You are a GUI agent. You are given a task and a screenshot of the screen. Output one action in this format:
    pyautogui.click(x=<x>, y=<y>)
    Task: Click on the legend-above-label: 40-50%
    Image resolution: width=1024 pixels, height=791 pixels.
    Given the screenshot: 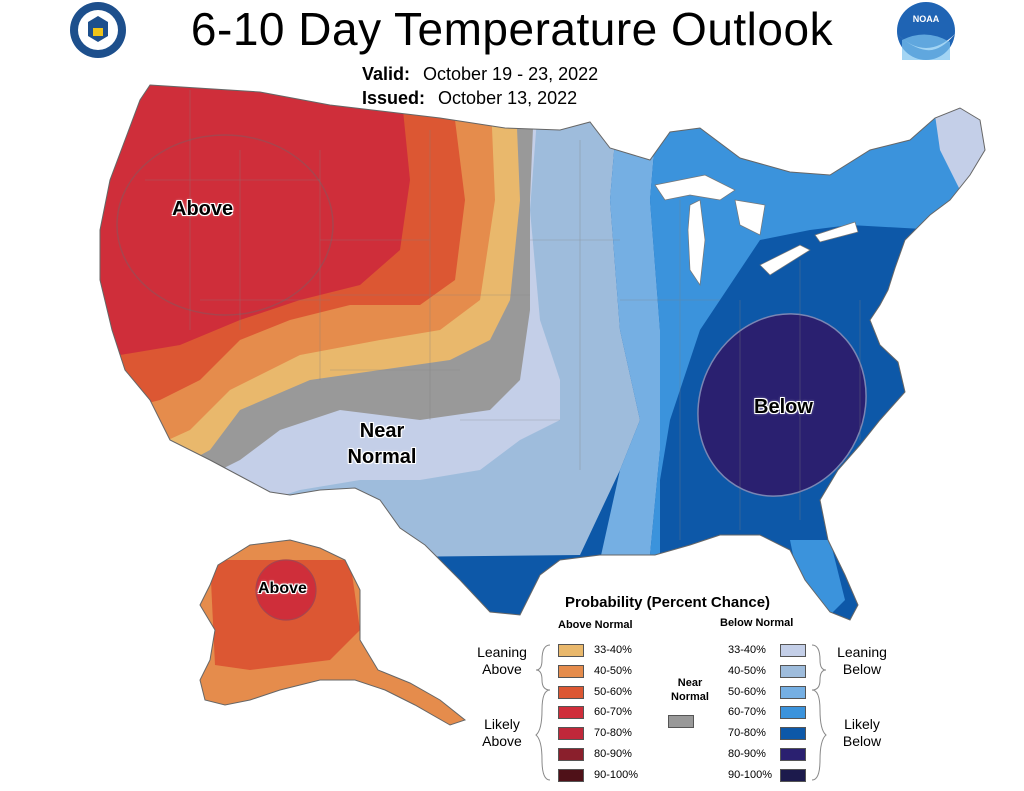 What is the action you would take?
    pyautogui.click(x=613, y=670)
    